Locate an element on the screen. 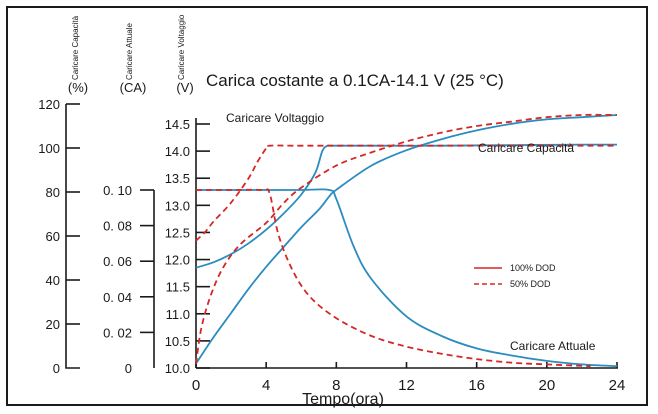 The image size is (658, 414). current-axis-name: Caricare Attuale is located at coordinates (129, 51).